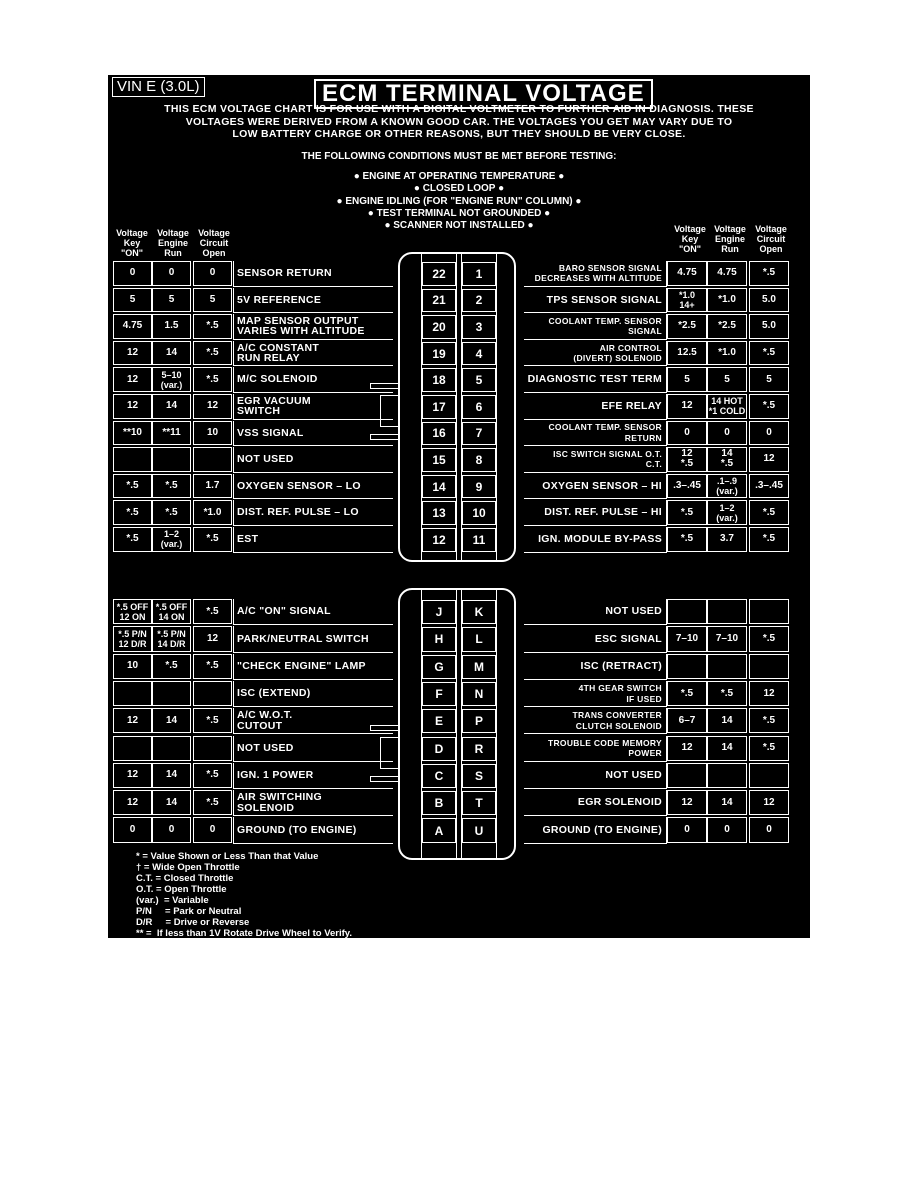 Image resolution: width=918 pixels, height=1188 pixels. I want to click on voltage-cell-engine-run: **11, so click(171, 433).